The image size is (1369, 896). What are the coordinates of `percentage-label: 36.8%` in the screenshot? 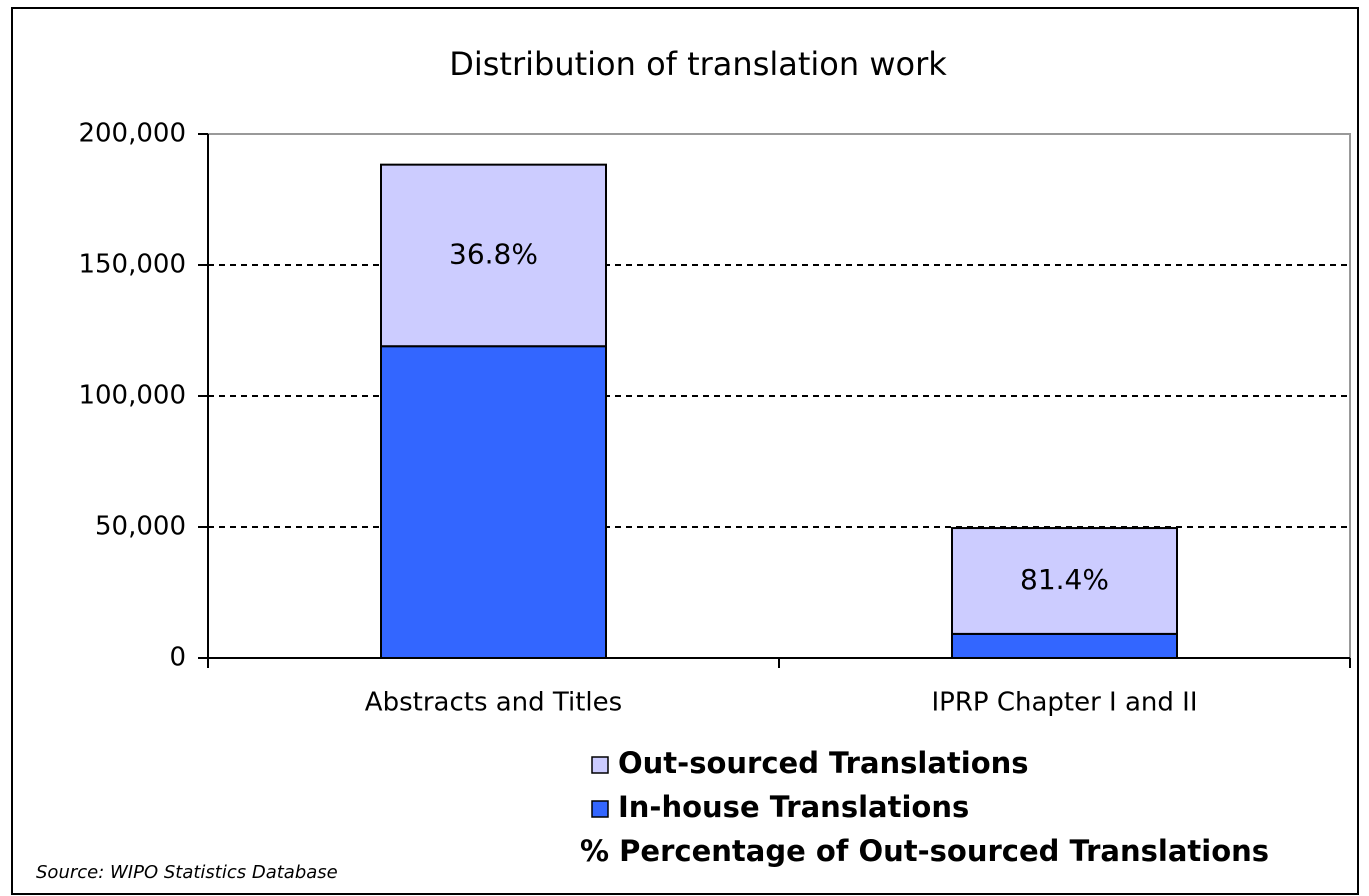 It's located at (493, 253).